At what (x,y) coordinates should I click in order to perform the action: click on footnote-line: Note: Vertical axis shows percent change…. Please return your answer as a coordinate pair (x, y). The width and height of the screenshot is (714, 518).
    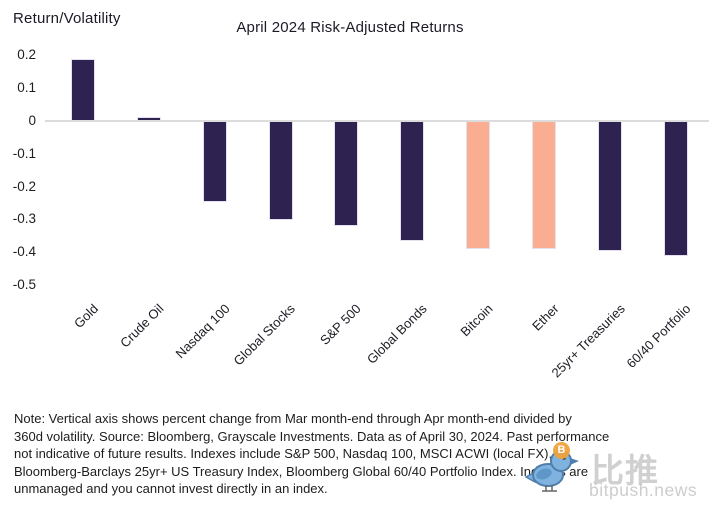
    Looking at the image, I should click on (293, 418).